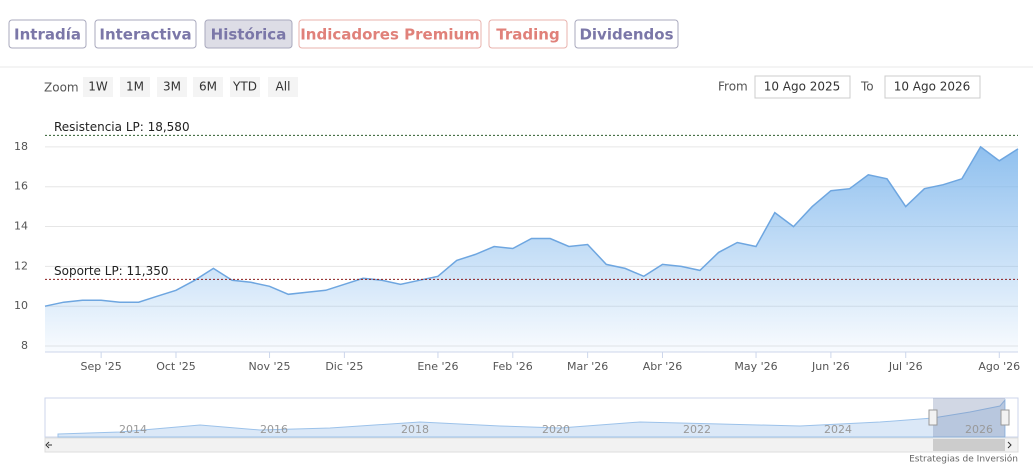  I want to click on tab-label: Histórica, so click(249, 35).